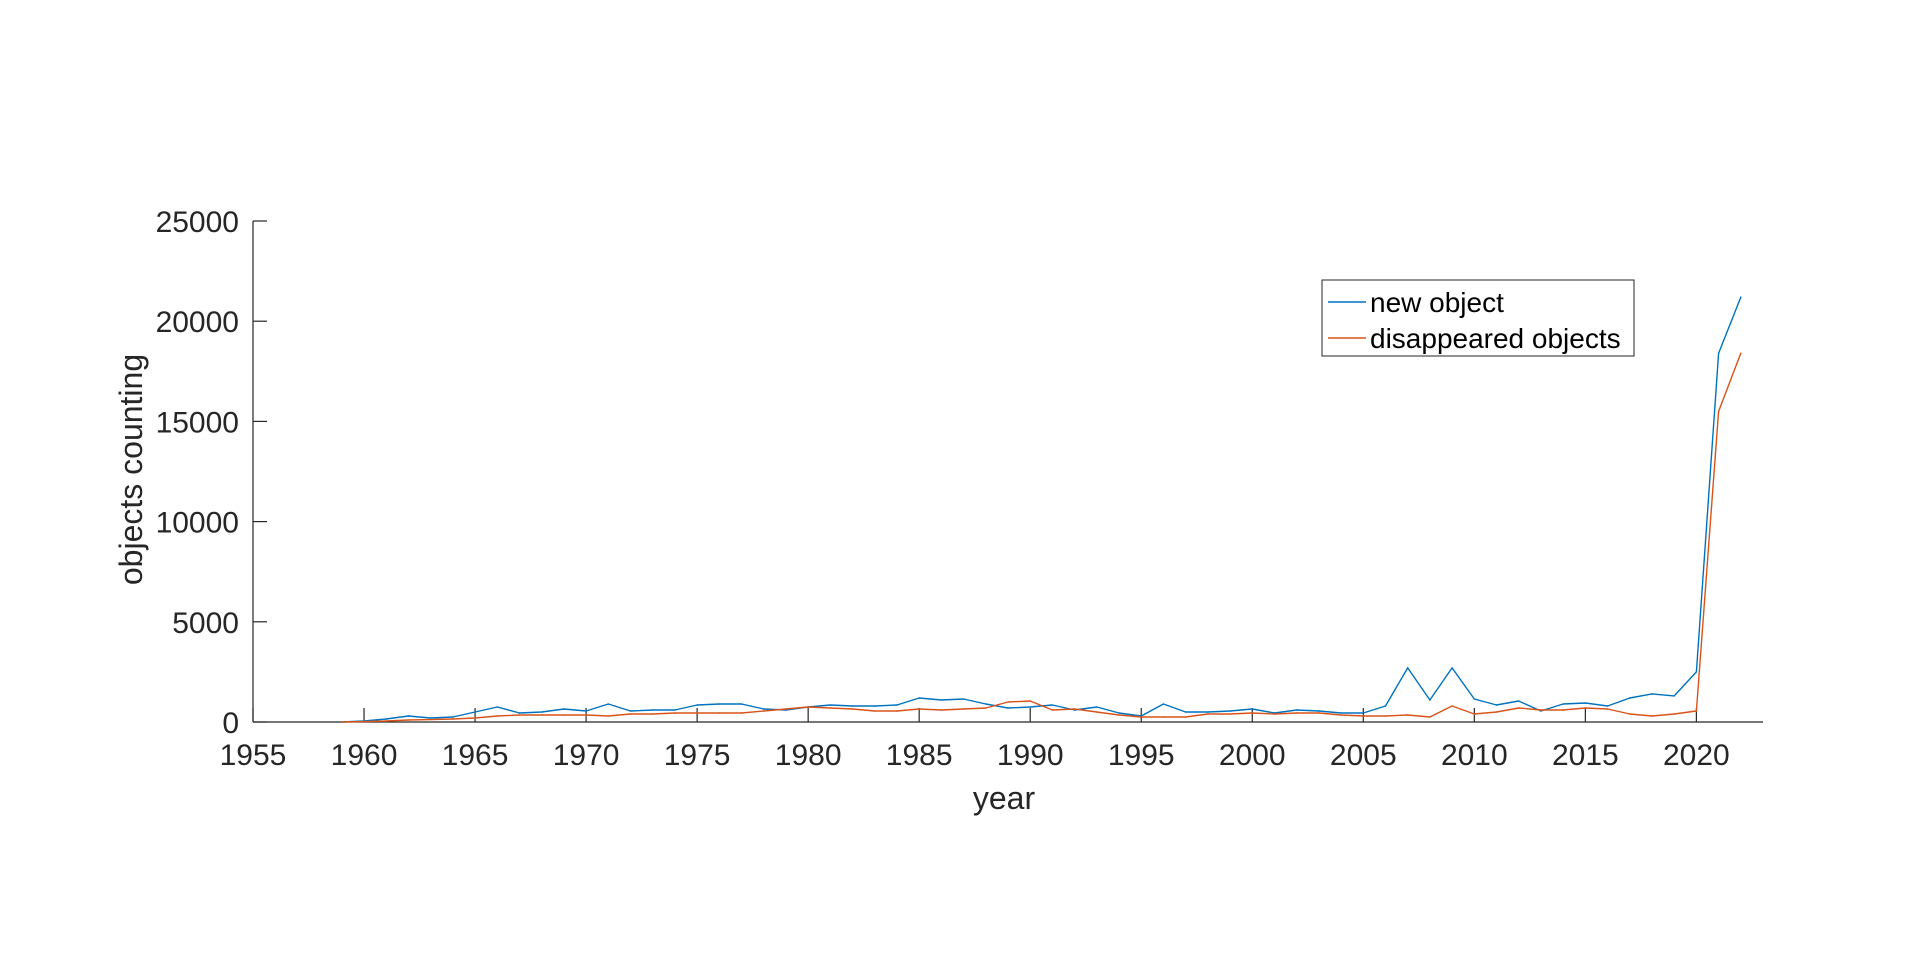  Describe the element at coordinates (1363, 755) in the screenshot. I see `x-tick-label: 2005` at that location.